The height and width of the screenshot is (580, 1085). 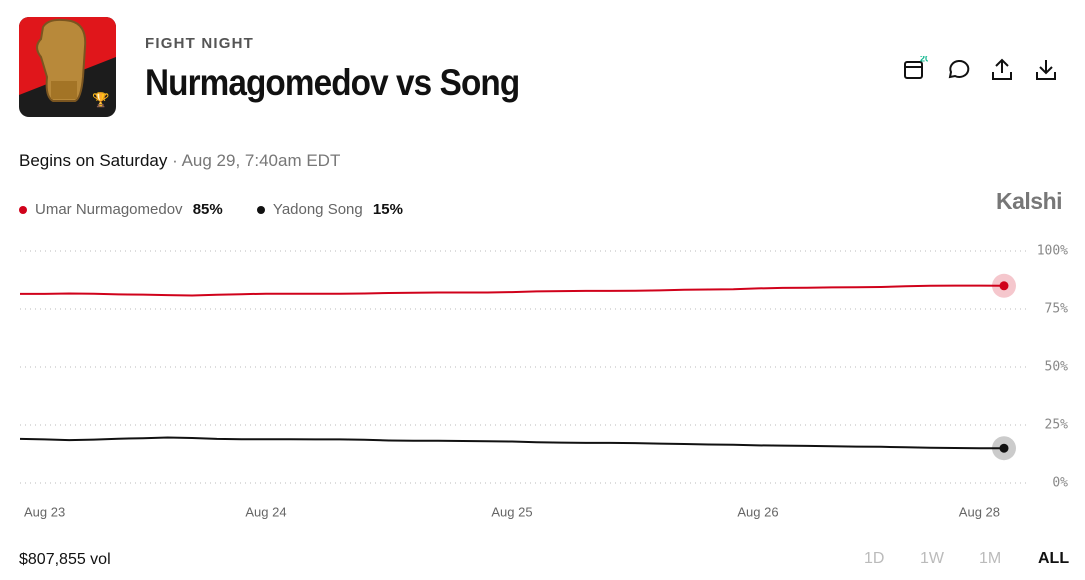 I want to click on y-tick-label: 25%, so click(x=1057, y=425).